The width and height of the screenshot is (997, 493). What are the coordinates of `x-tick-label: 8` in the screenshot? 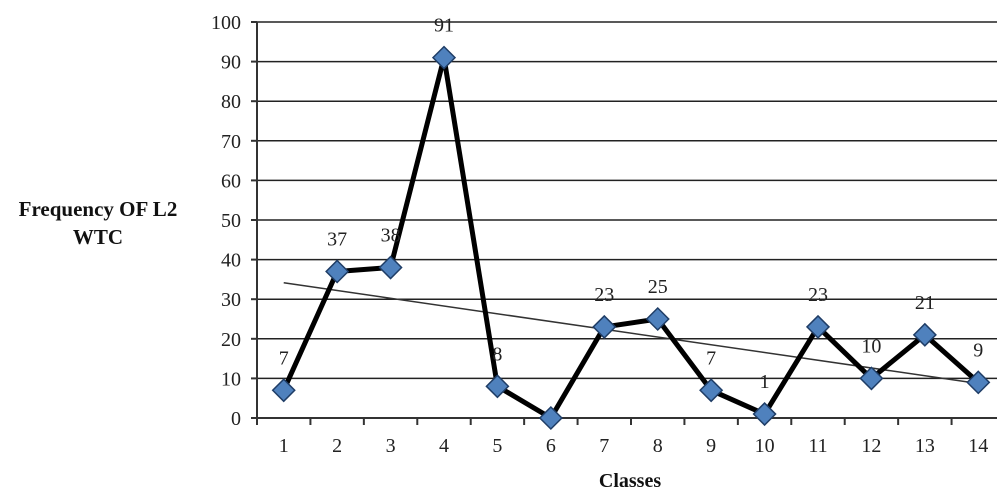 It's located at (658, 446).